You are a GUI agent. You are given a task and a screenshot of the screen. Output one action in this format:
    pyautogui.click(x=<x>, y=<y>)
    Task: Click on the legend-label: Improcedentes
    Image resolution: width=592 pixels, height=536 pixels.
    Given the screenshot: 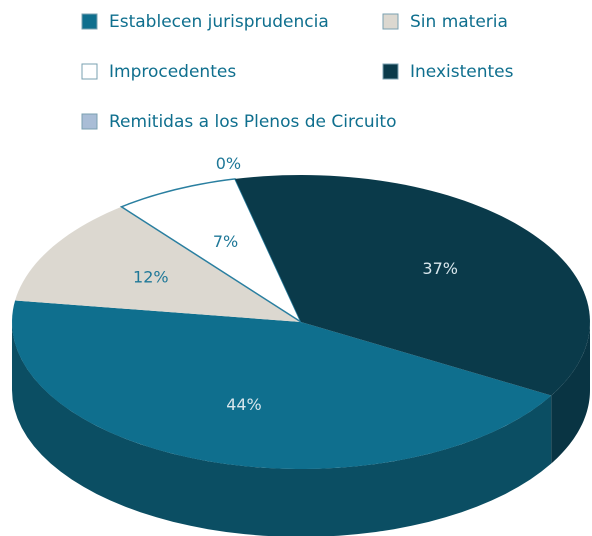 What is the action you would take?
    pyautogui.click(x=172, y=72)
    